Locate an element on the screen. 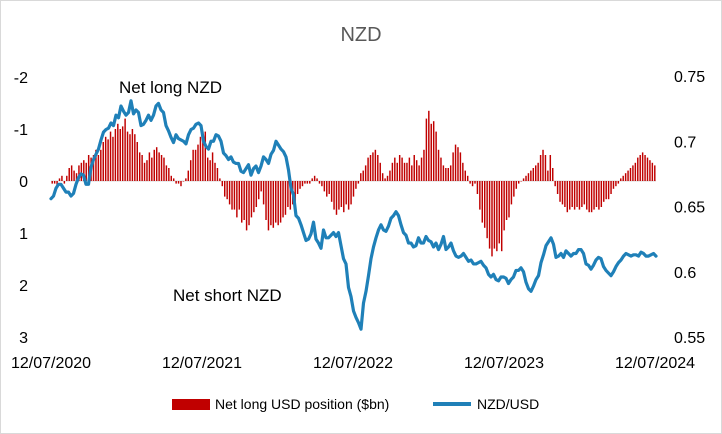  left-axis-ticks: -2 -1 0 1 2 3 is located at coordinates (21, 208).